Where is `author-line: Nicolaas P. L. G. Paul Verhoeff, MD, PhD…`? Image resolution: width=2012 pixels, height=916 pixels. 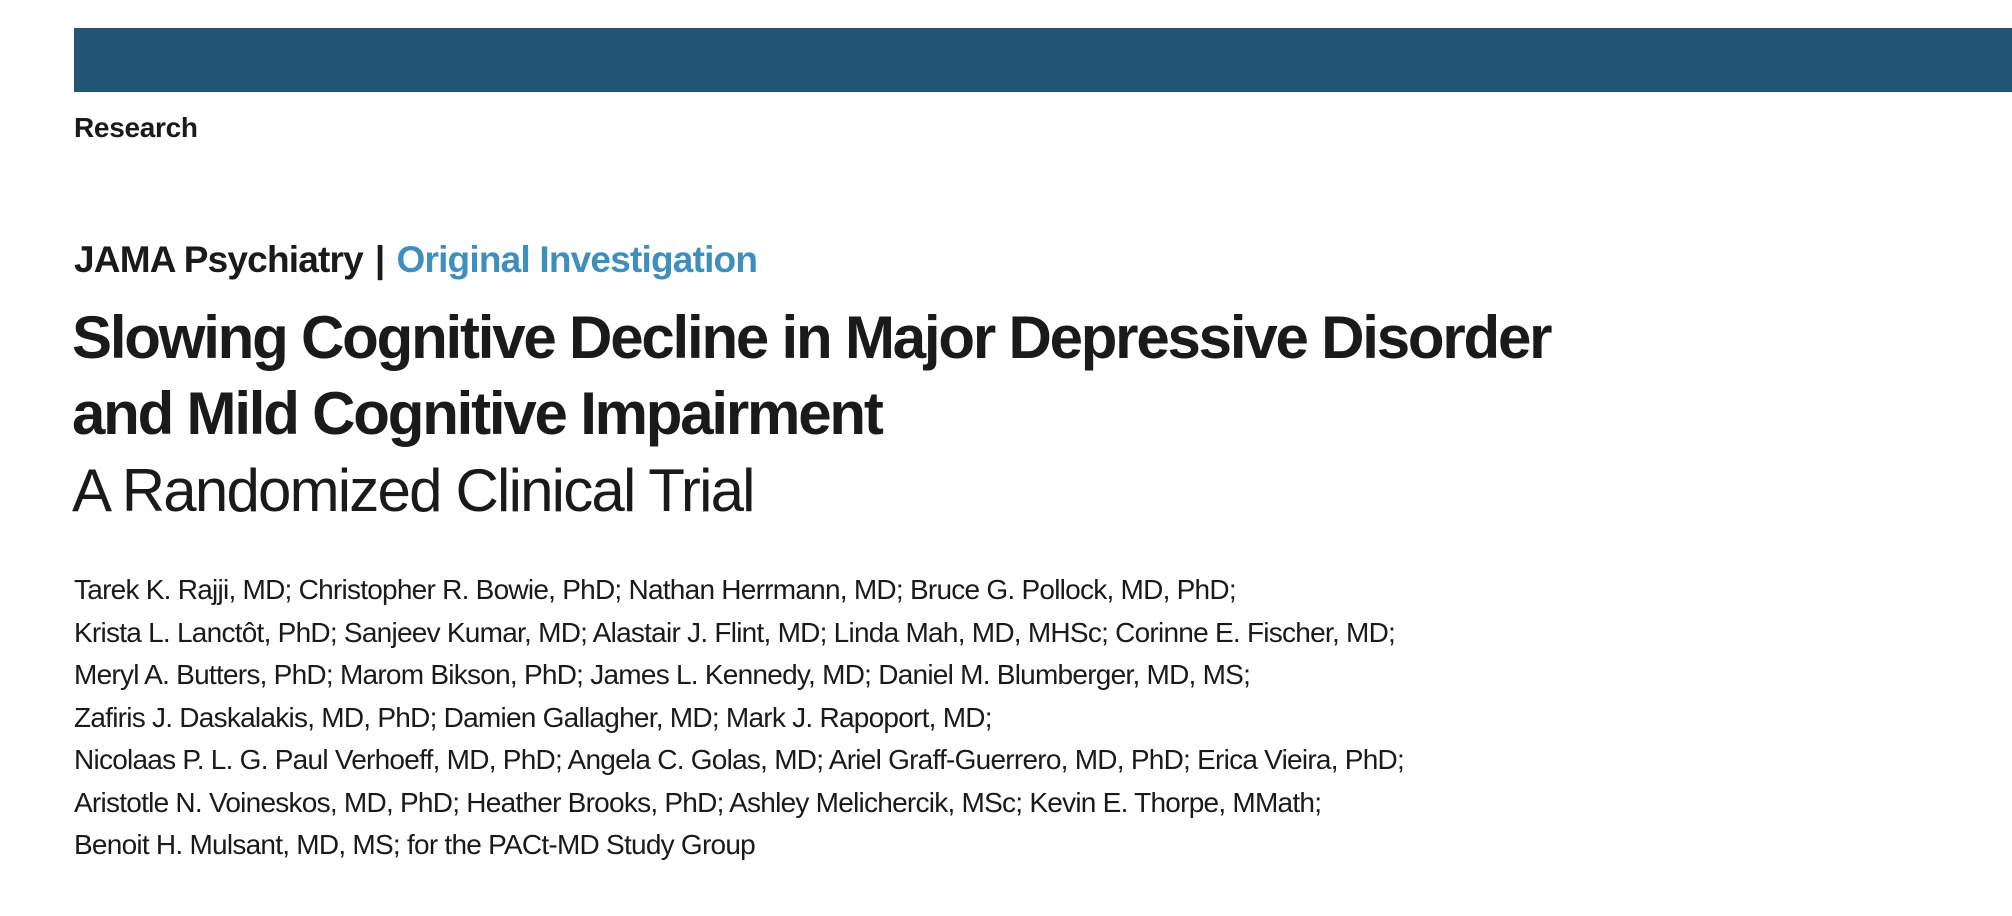 author-line: Nicolaas P. L. G. Paul Verhoeff, MD, PhD… is located at coordinates (739, 759).